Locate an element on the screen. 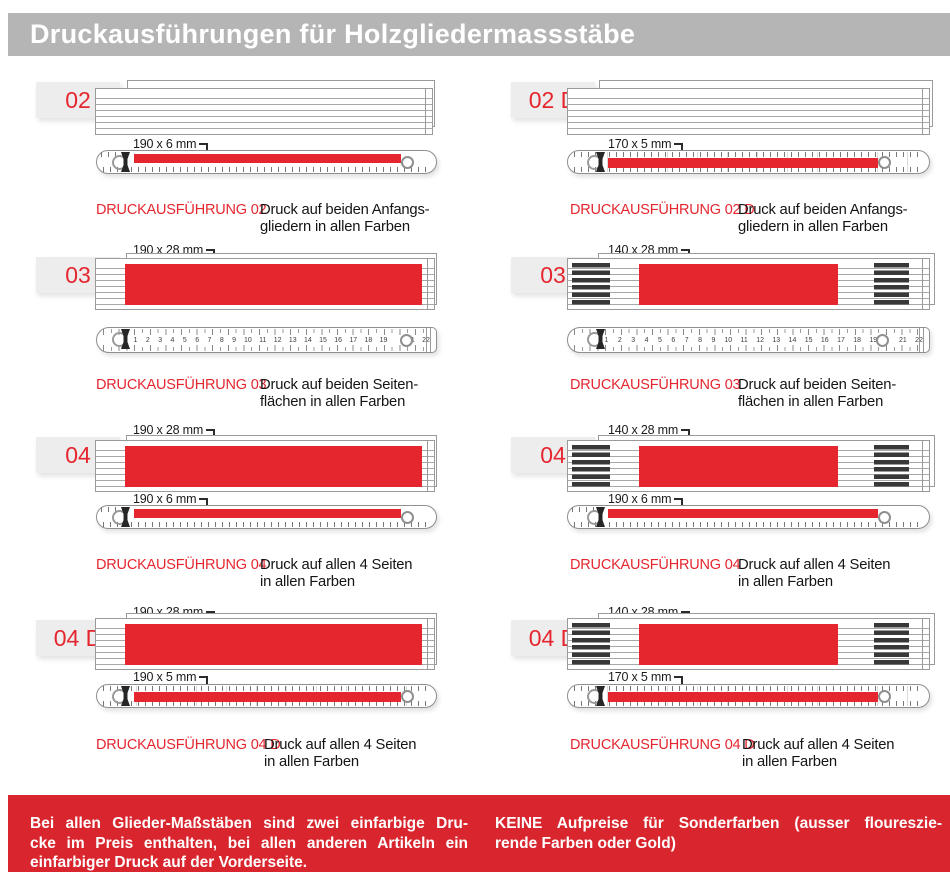 Image resolution: width=950 pixels, height=876 pixels. ruler-number: 2 is located at coordinates (147, 340).